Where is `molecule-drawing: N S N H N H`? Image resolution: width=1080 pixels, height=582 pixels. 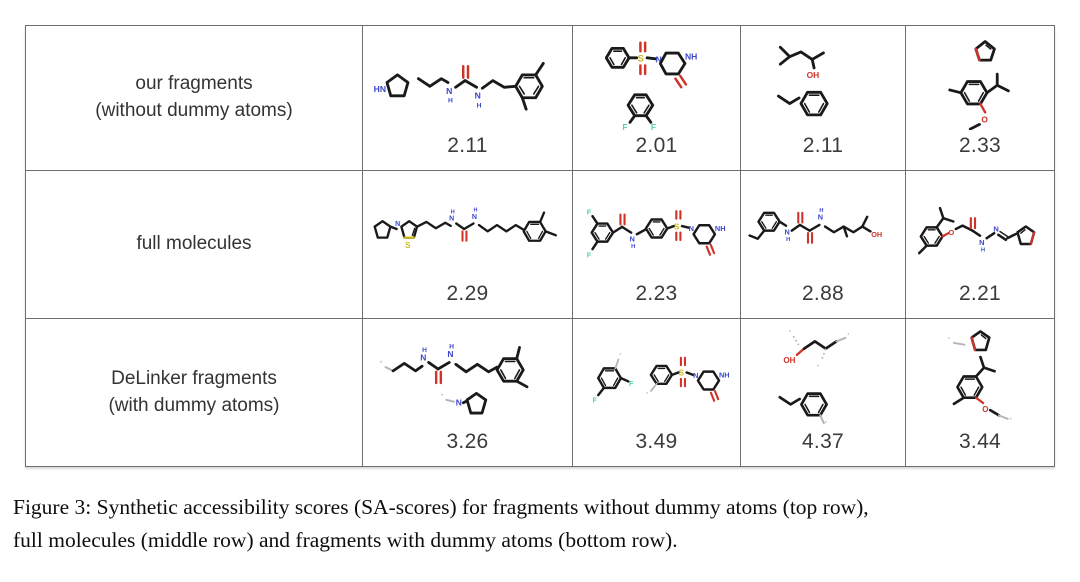
molecule-drawing: N S N H N H is located at coordinates (467, 228).